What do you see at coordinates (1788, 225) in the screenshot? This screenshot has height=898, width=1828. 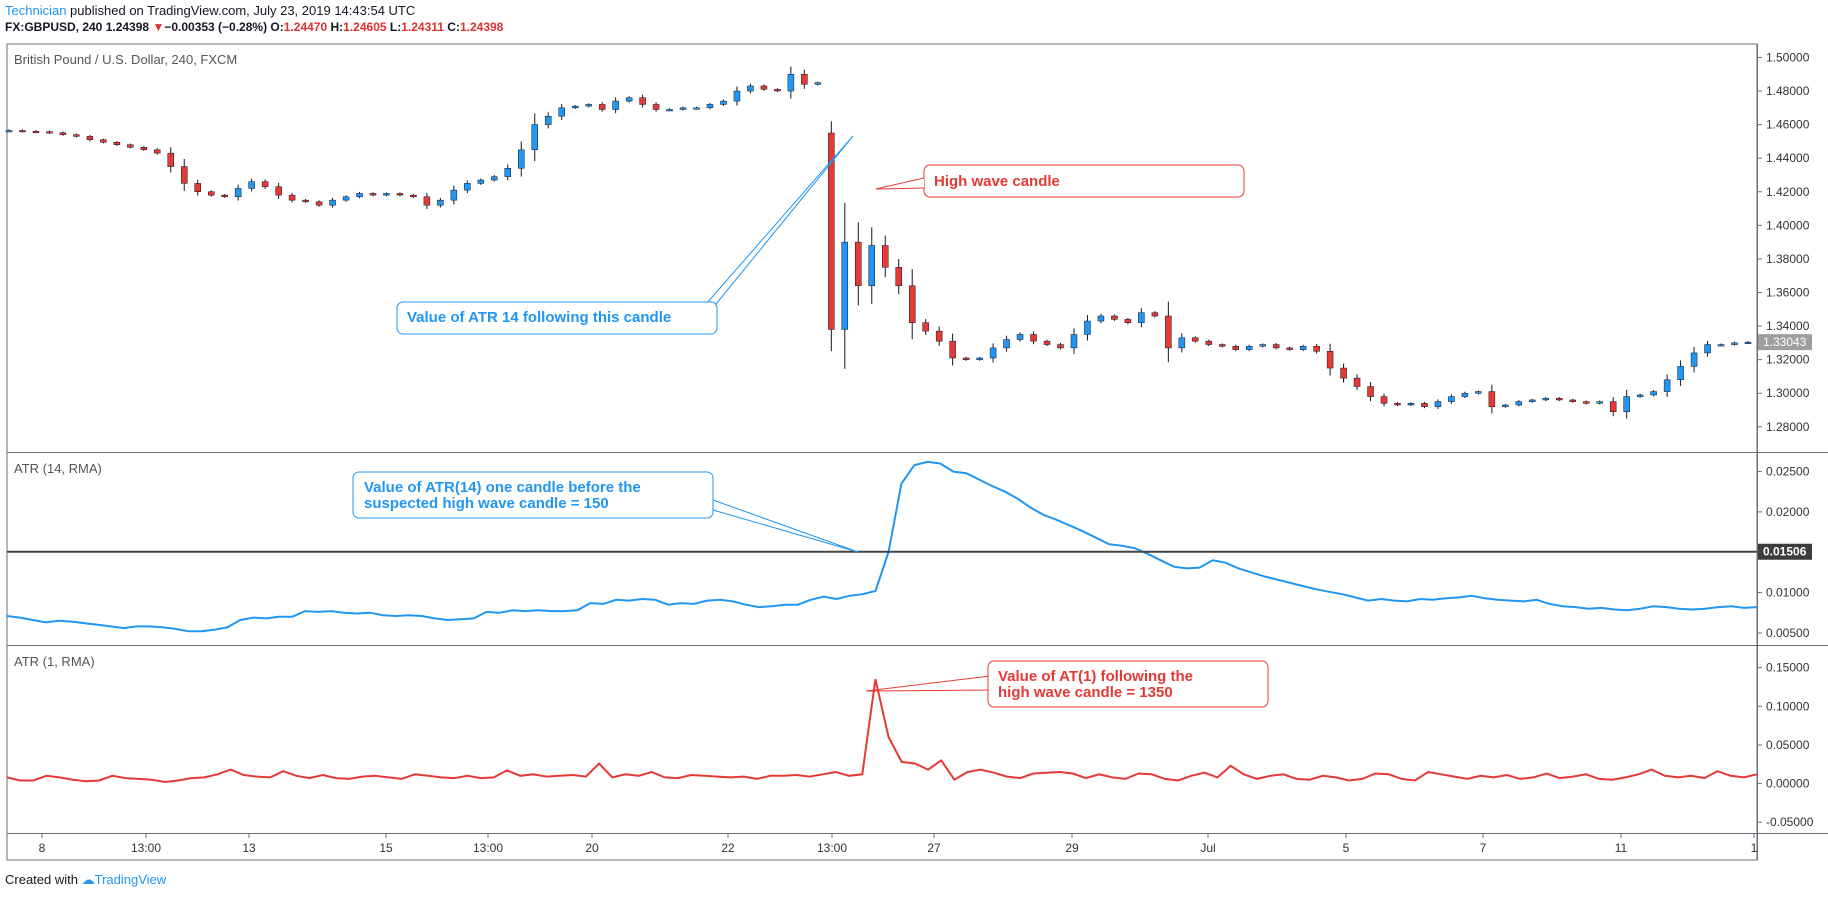 I see `price-tick-label: 1.40000` at bounding box center [1788, 225].